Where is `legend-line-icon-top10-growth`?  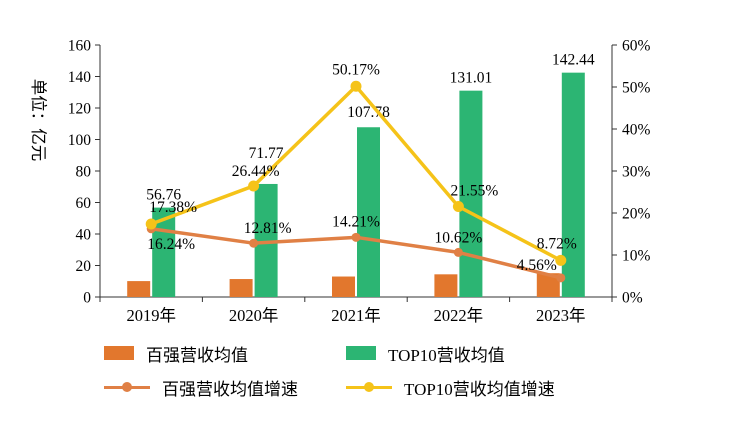 legend-line-icon-top10-growth is located at coordinates (369, 387).